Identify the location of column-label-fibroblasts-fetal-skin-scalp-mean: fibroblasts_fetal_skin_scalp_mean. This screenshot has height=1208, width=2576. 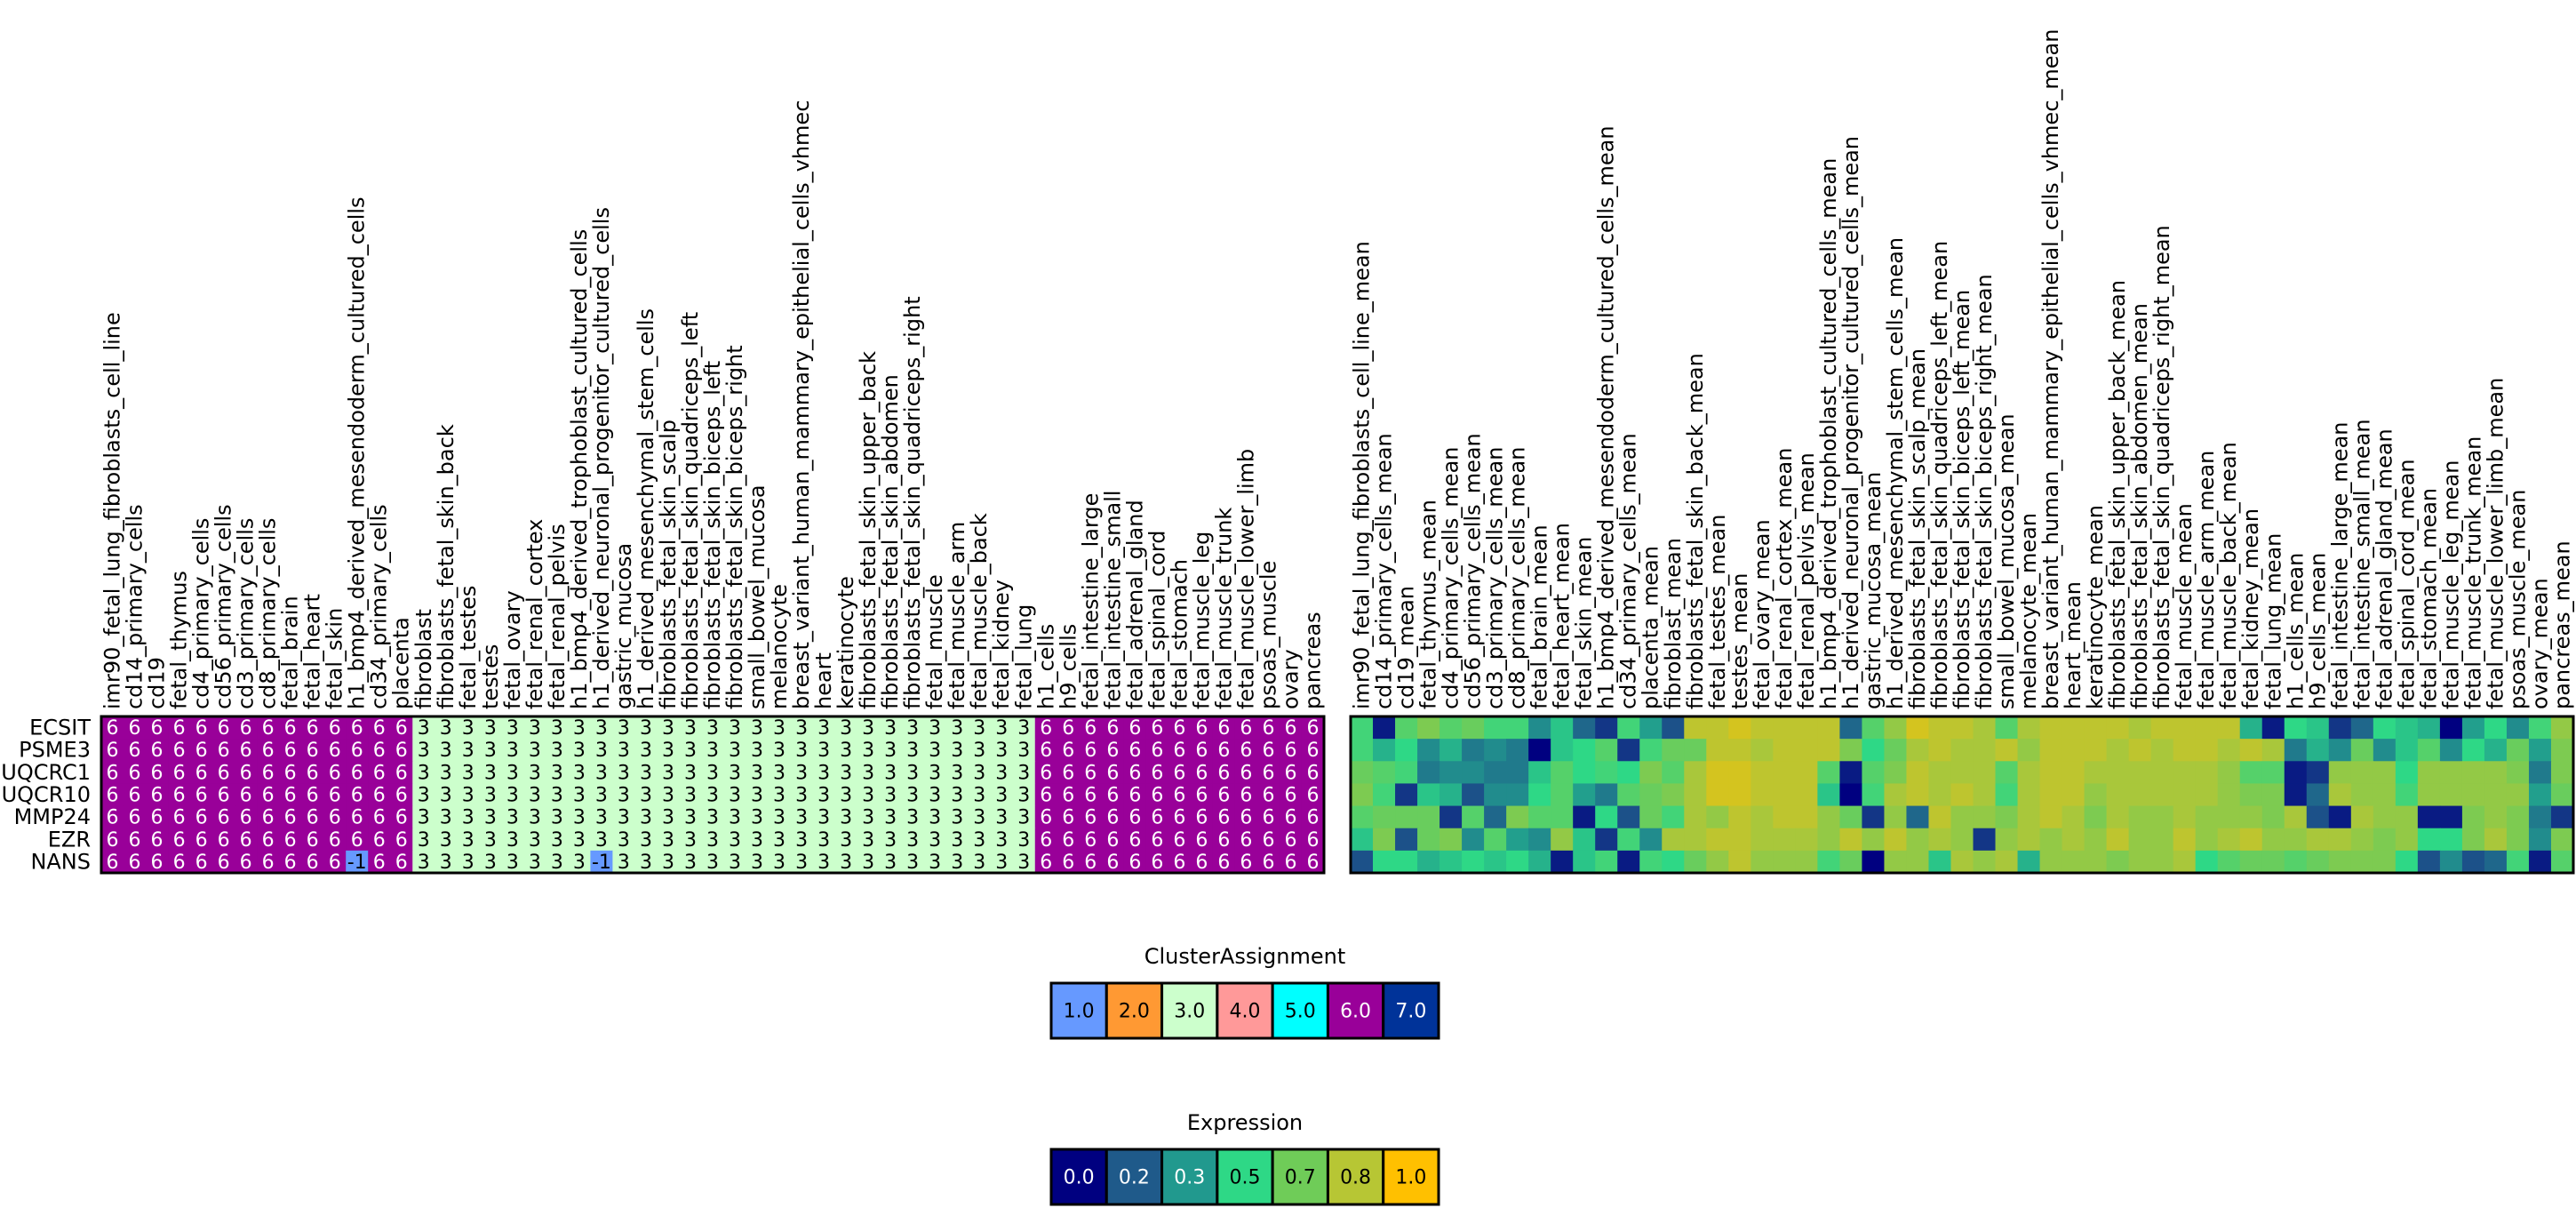
(1917, 528).